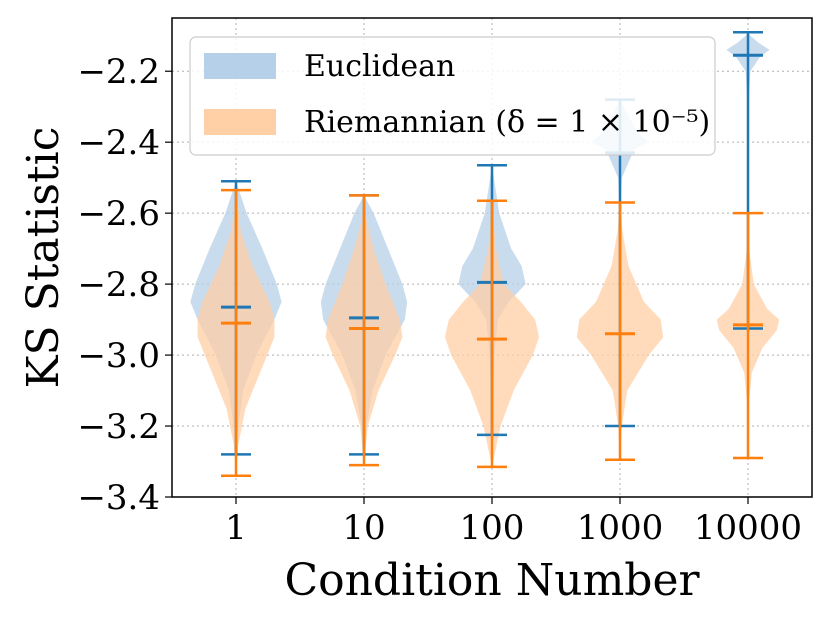 Image resolution: width=830 pixels, height=623 pixels. What do you see at coordinates (620, 528) in the screenshot?
I see `x-tick-label: 1000` at bounding box center [620, 528].